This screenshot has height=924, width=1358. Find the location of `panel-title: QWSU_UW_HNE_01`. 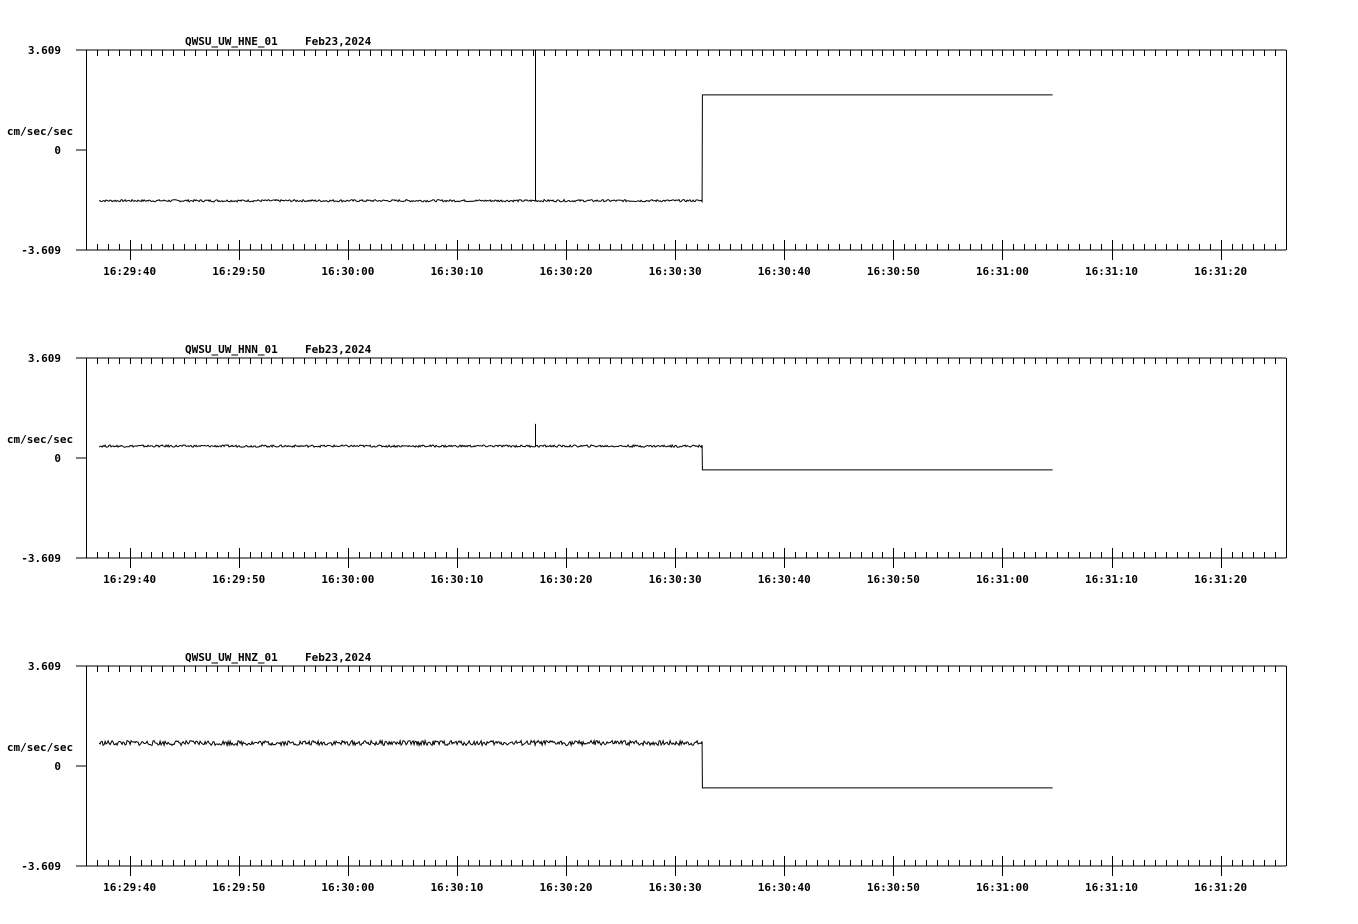

panel-title: QWSU_UW_HNE_01 is located at coordinates (231, 41).